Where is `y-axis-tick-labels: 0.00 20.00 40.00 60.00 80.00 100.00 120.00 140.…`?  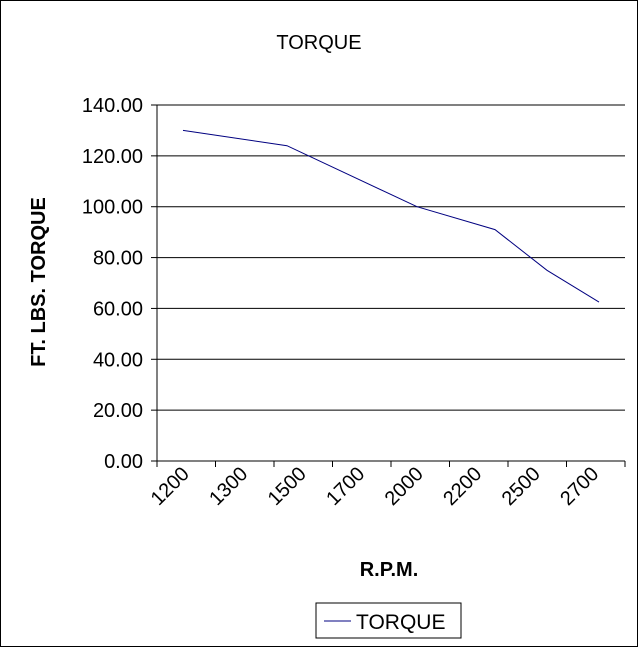 y-axis-tick-labels: 0.00 20.00 40.00 60.00 80.00 100.00 120.00 140.… is located at coordinates (112, 284).